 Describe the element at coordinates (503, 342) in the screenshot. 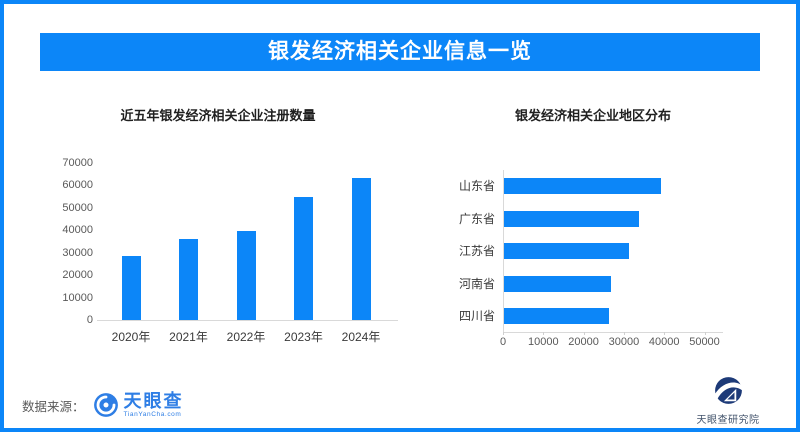

I see `x-axis-tick-label: 0` at that location.